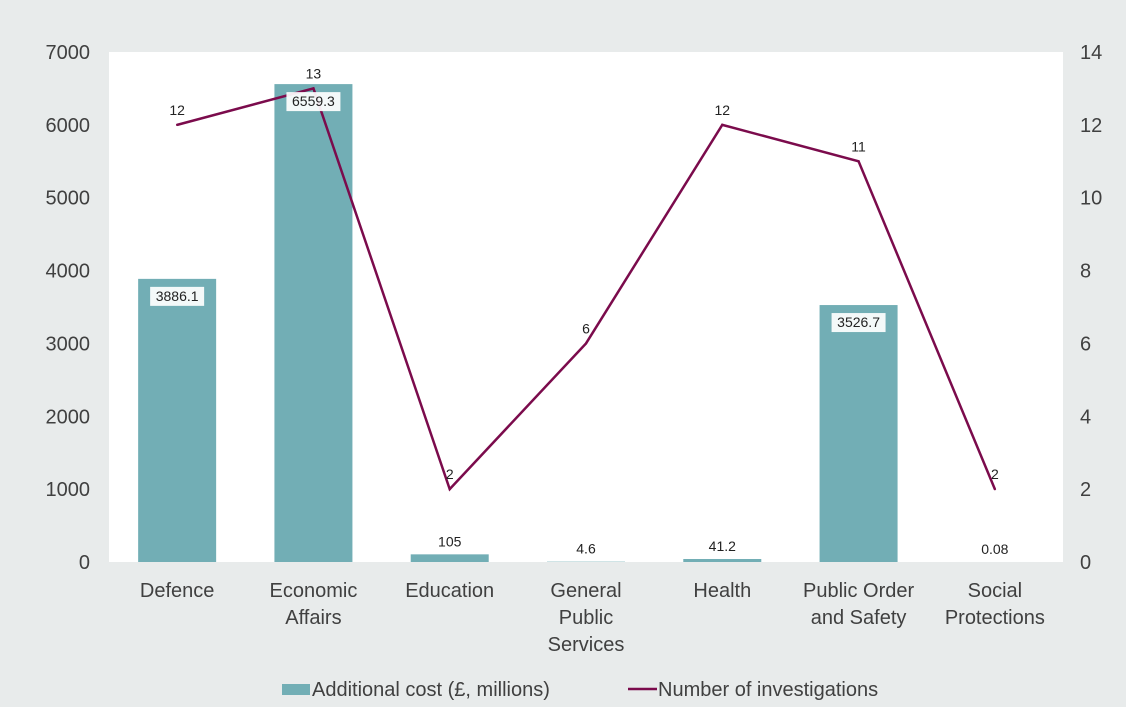 The image size is (1126, 707). I want to click on bar-label-2: 105, so click(450, 541).